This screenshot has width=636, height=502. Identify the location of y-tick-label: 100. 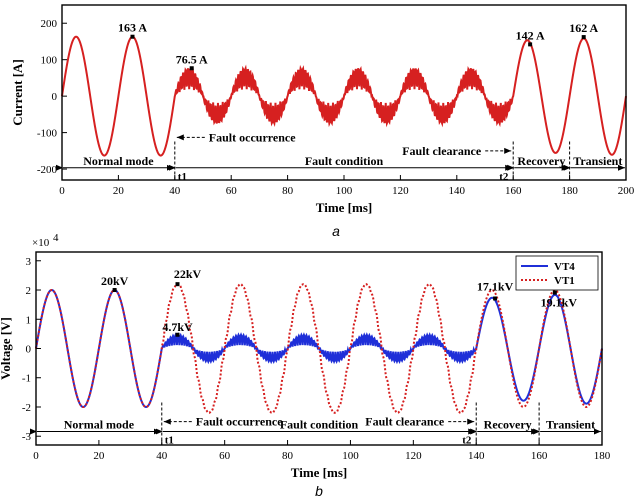
(49, 61).